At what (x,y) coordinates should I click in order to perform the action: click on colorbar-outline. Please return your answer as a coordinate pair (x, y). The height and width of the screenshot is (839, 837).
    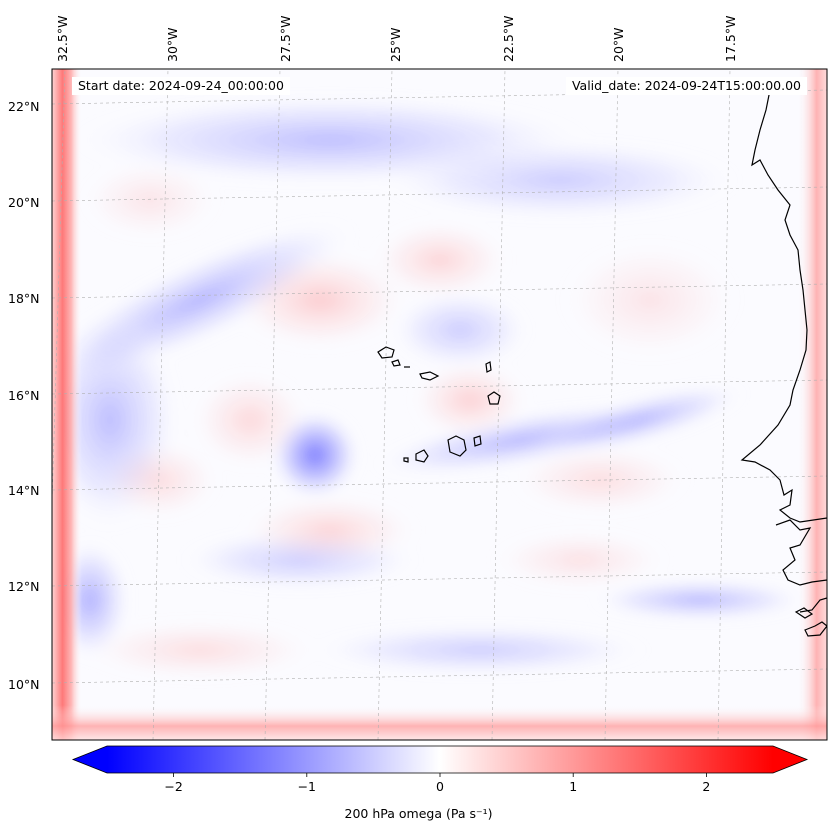
    Looking at the image, I should click on (440, 759).